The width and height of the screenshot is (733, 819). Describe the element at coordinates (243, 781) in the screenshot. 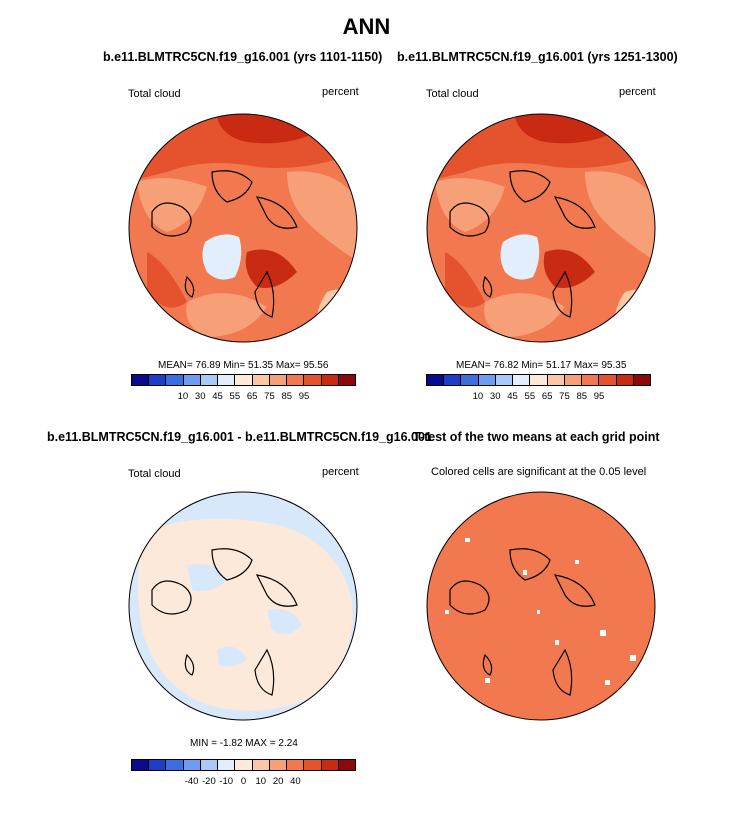

I see `colorbar-tick-label: 0` at that location.